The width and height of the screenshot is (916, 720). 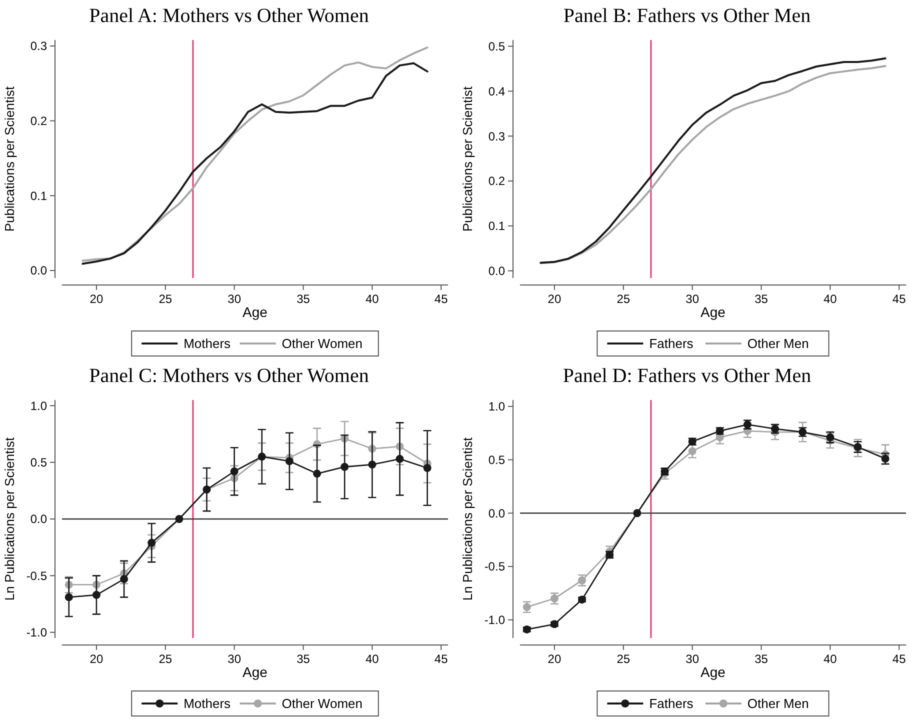 I want to click on chart-title: Panel B: Fathers vs Other Men, so click(x=687, y=16).